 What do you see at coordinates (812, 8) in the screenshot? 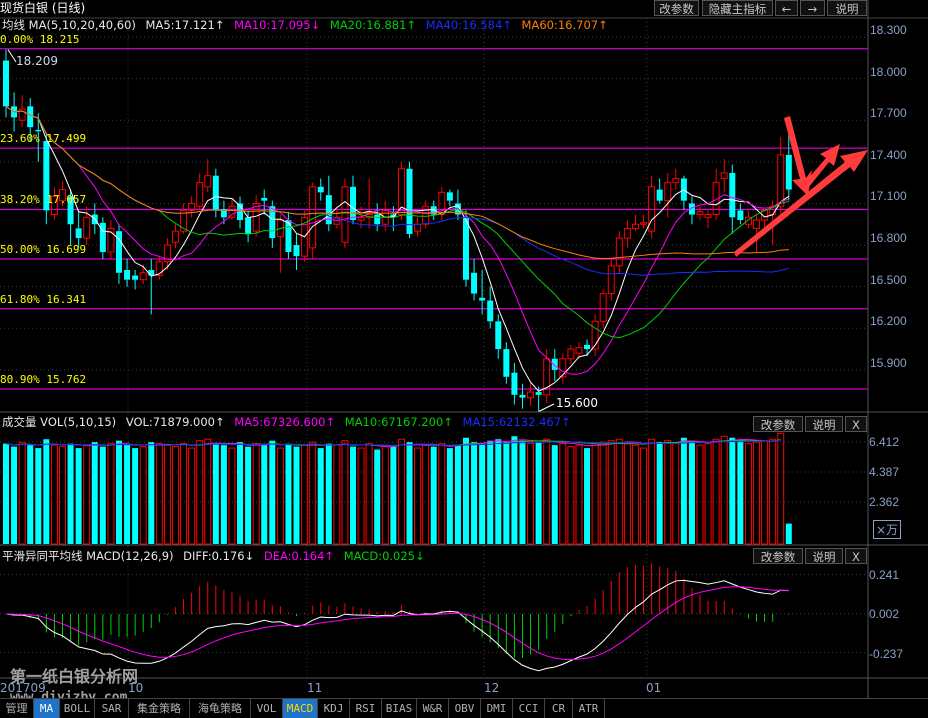
I see `right-arrow-button: →` at bounding box center [812, 8].